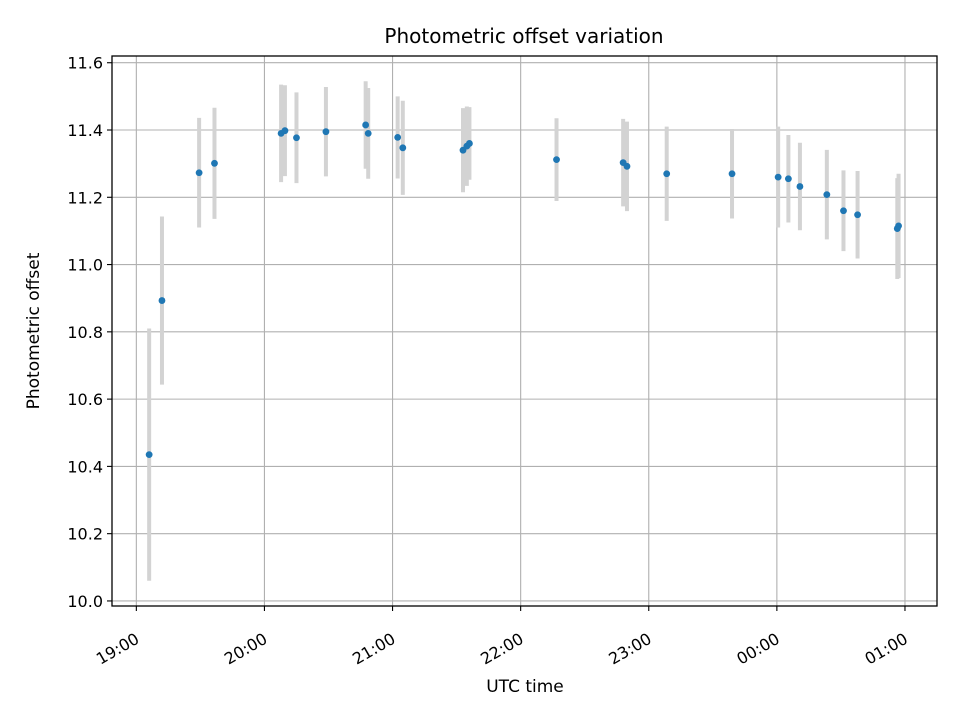 The height and width of the screenshot is (720, 960). What do you see at coordinates (34, 330) in the screenshot?
I see `y-axis-title: Photometric offset` at bounding box center [34, 330].